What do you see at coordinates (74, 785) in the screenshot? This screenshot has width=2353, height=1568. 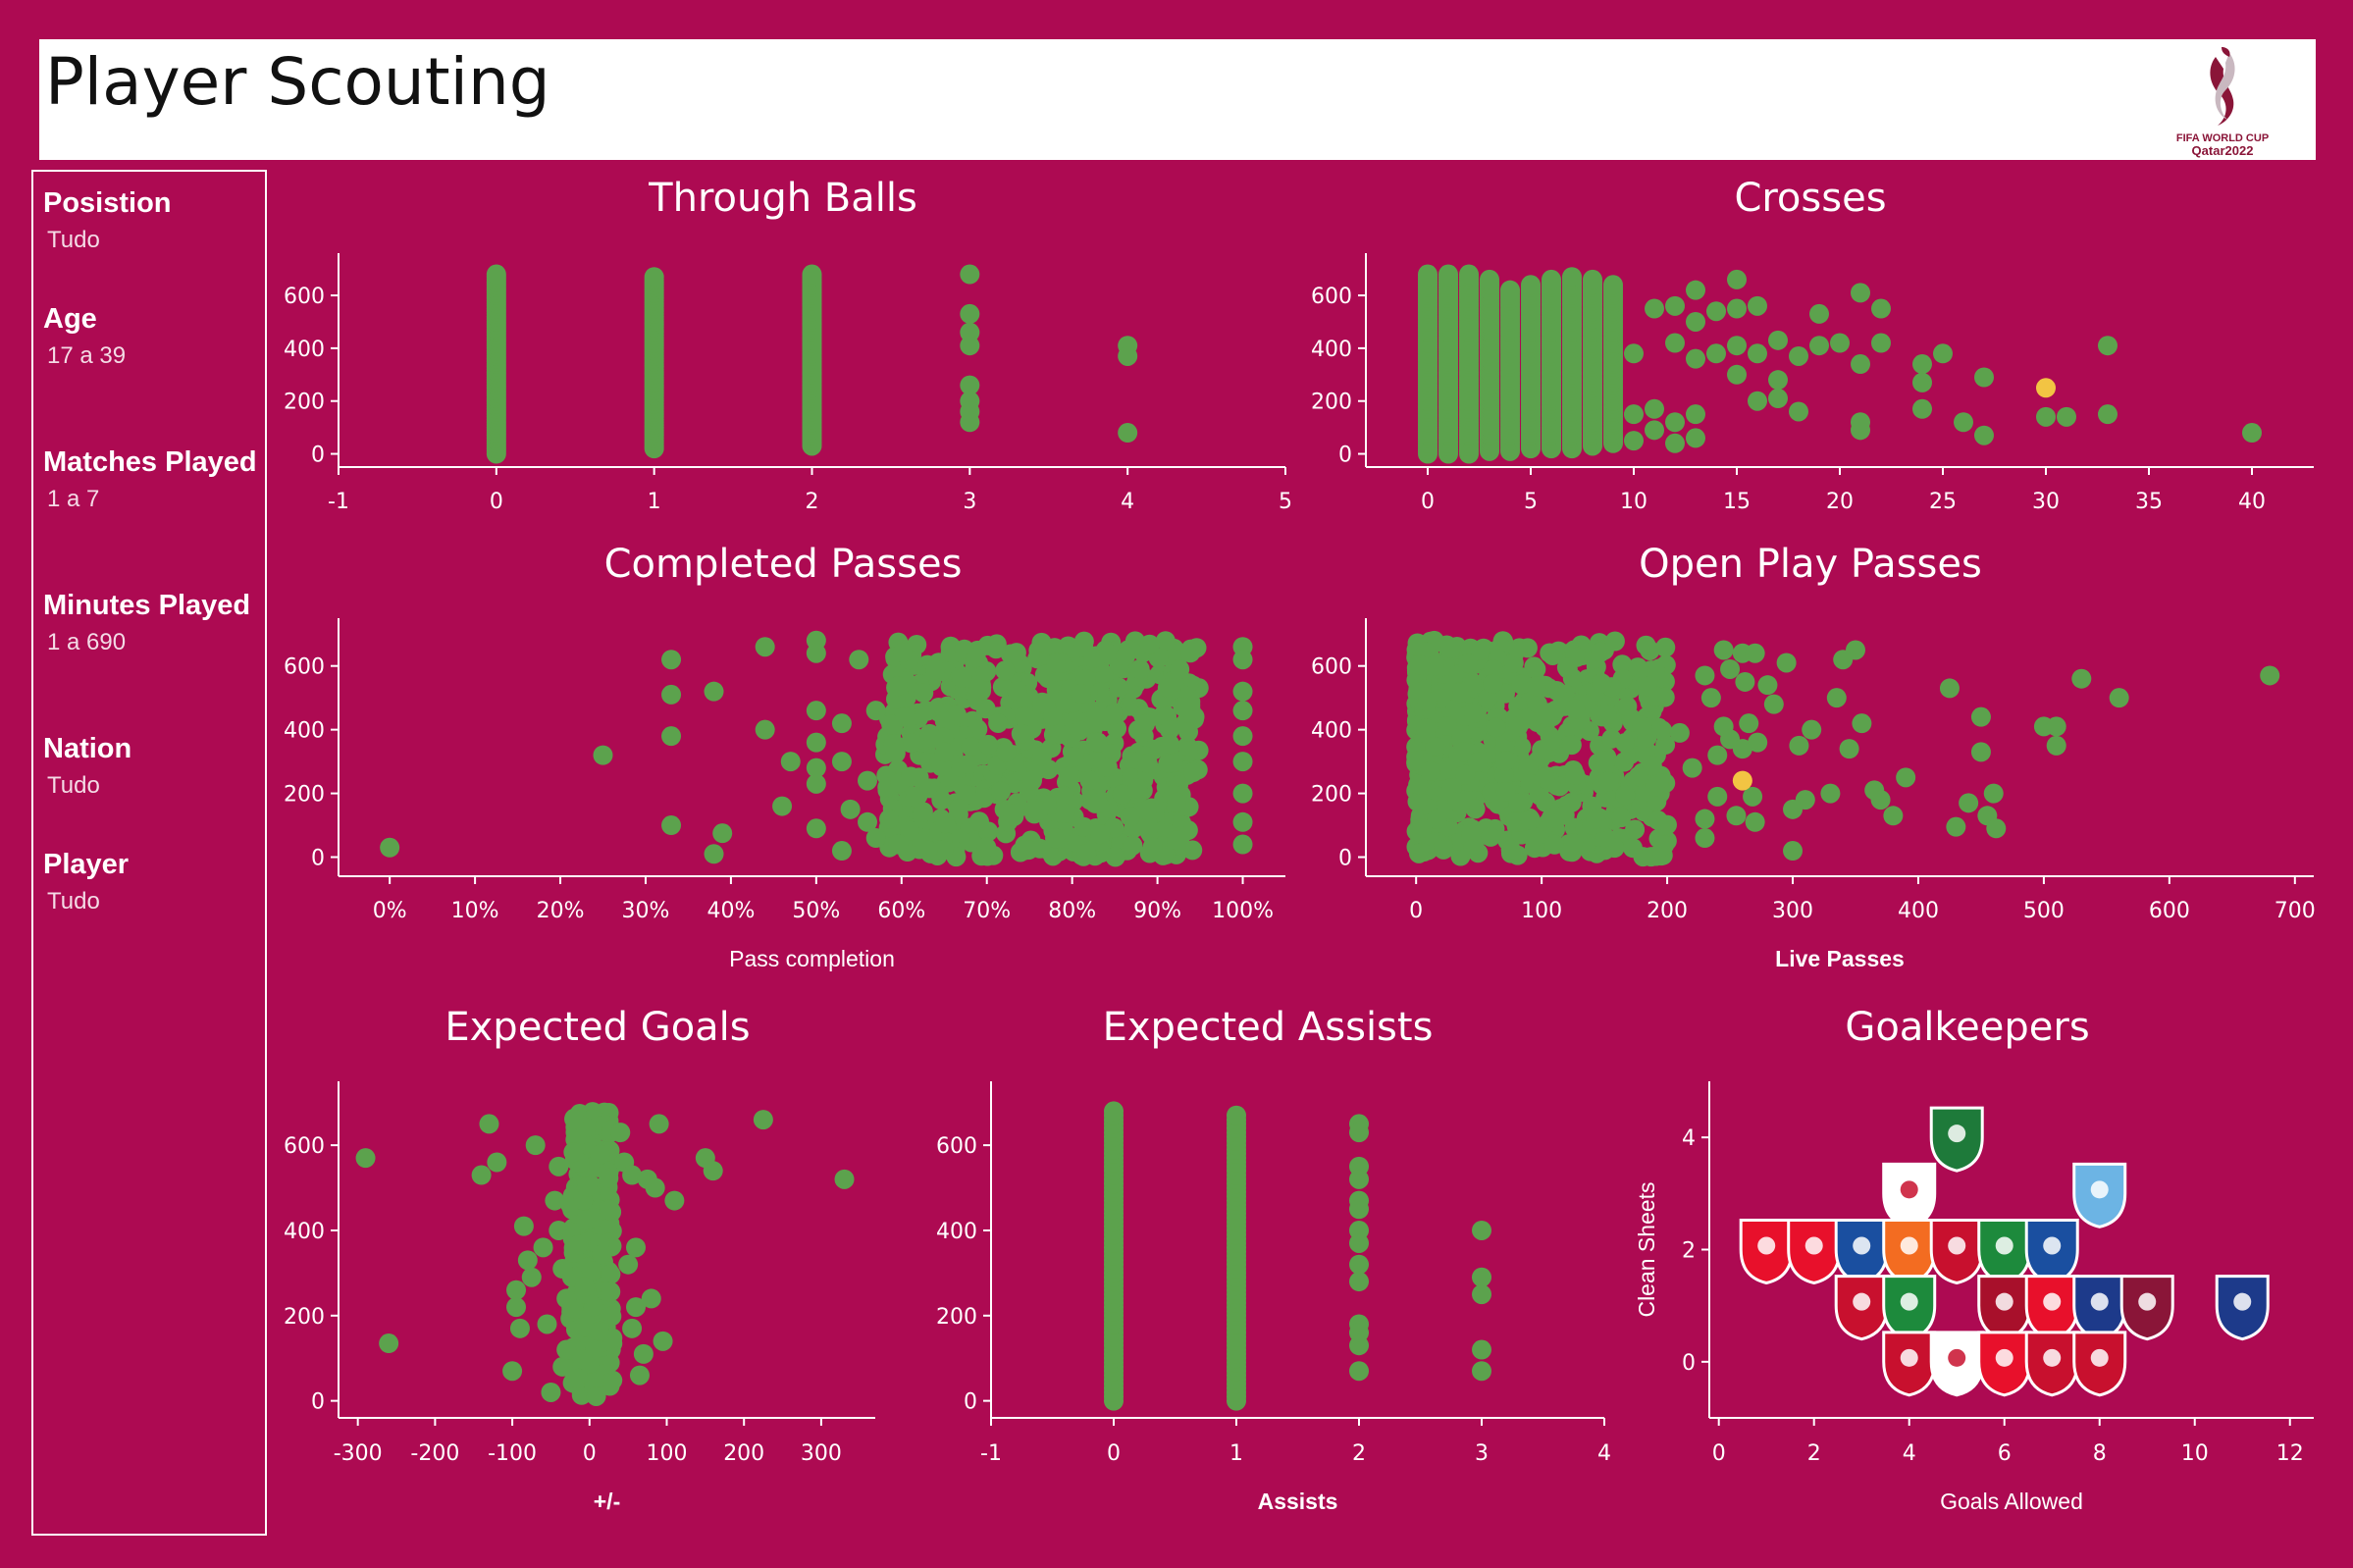 I see `filter-value-nation: Tudo` at bounding box center [74, 785].